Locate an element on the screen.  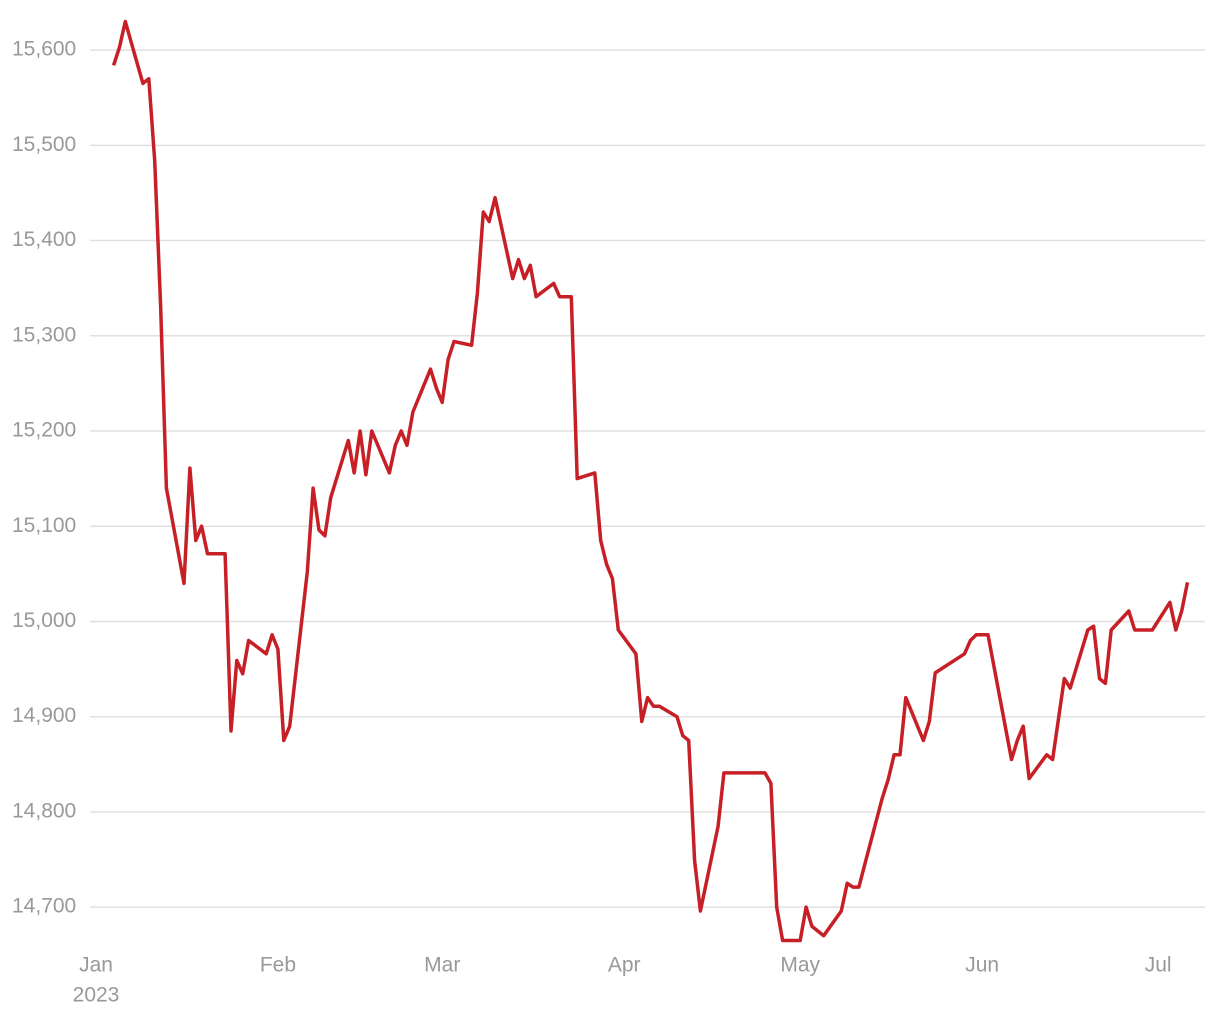
y-tick-label: 14,900 is located at coordinates (44, 715).